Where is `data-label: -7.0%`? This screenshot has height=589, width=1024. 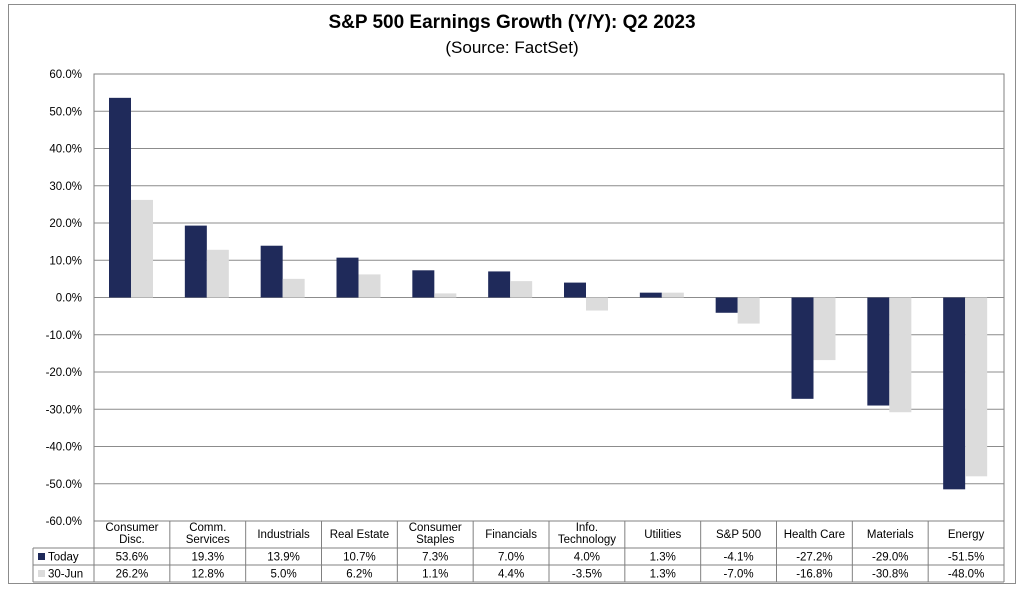 data-label: -7.0% is located at coordinates (739, 575).